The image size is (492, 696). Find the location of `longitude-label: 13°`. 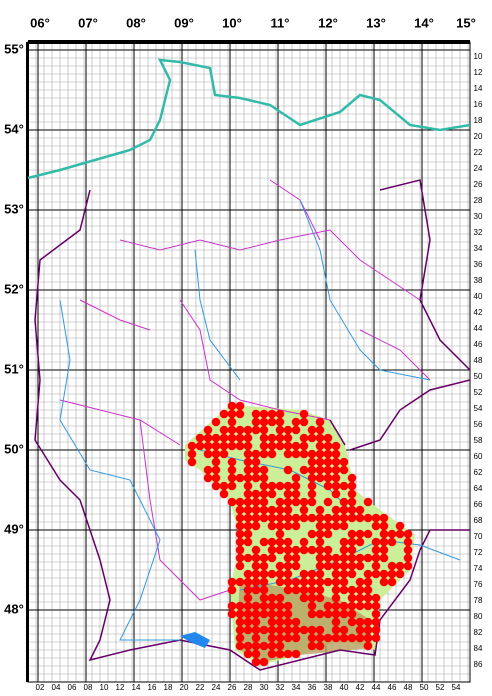

longitude-label: 13° is located at coordinates (376, 22).